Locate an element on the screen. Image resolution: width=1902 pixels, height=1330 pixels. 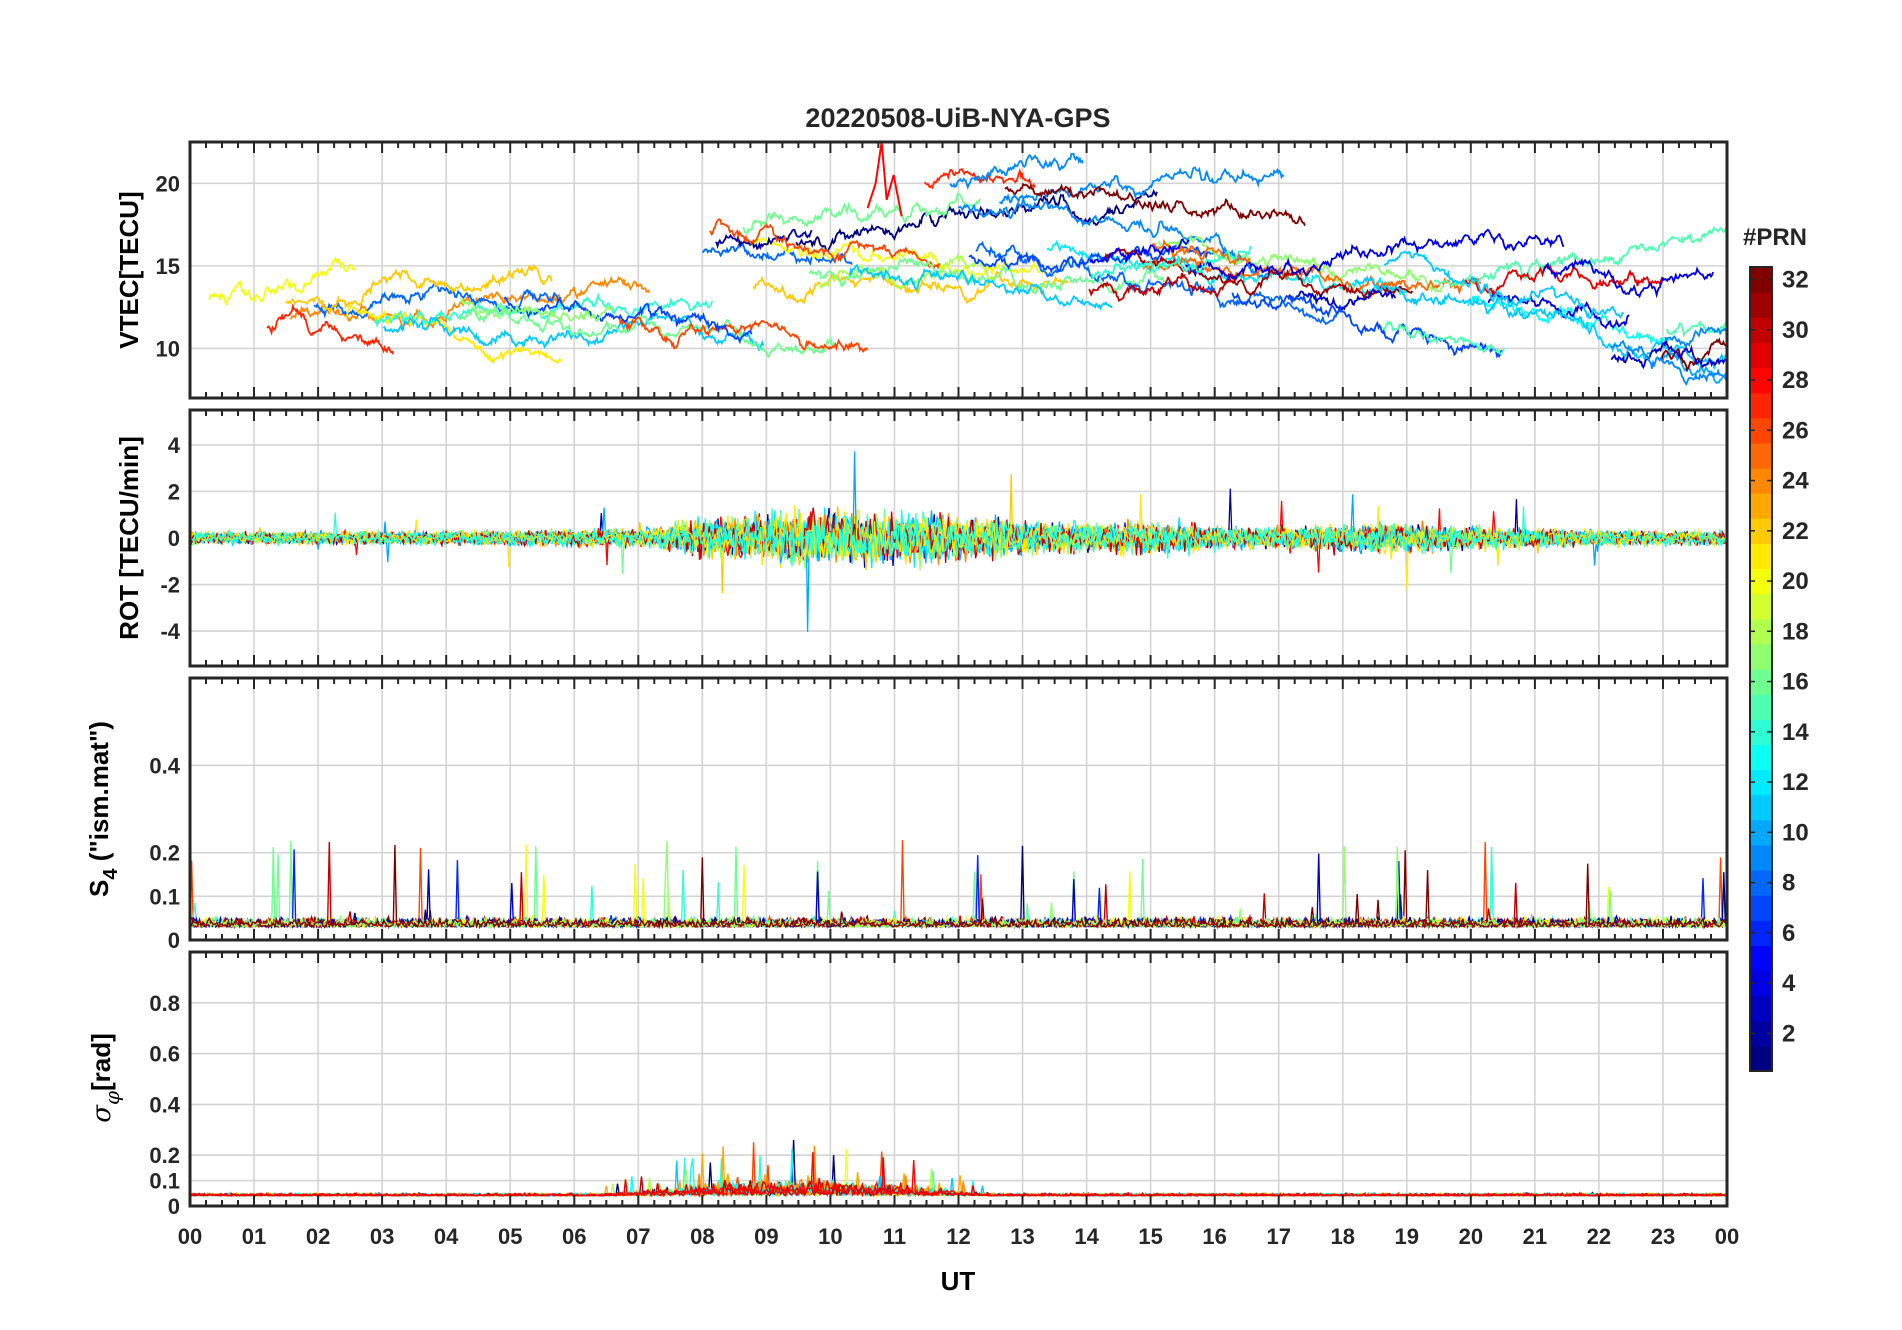
colorbar-tick-label: 2 is located at coordinates (1788, 1033).